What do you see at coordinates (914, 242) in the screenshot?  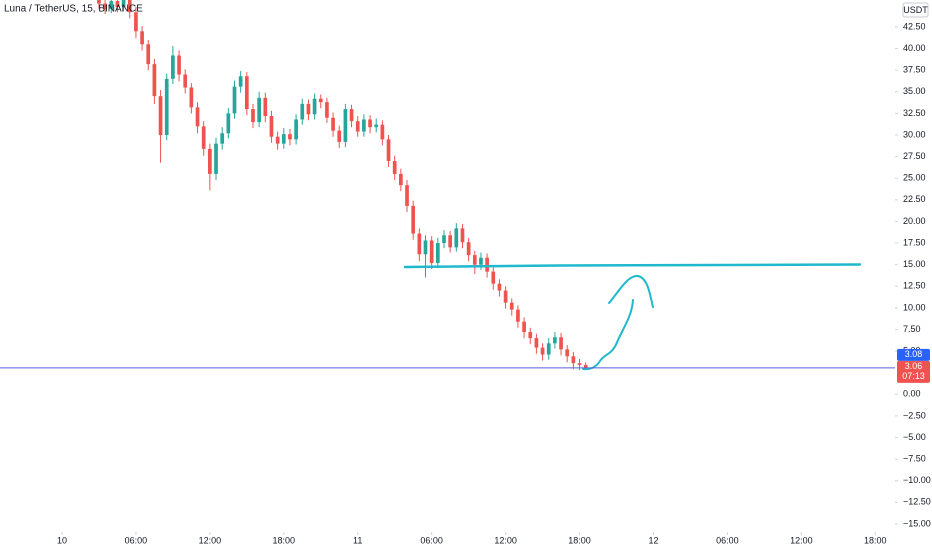 I see `y-tick-label: 17.50` at bounding box center [914, 242].